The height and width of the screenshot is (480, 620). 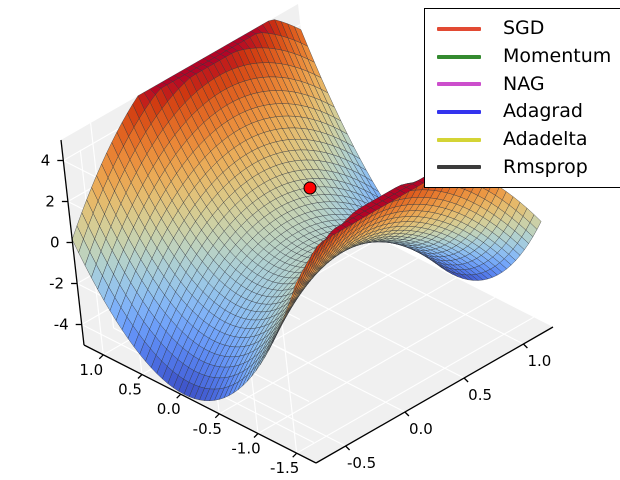 I want to click on axis-tick-label: -4, so click(x=61, y=325).